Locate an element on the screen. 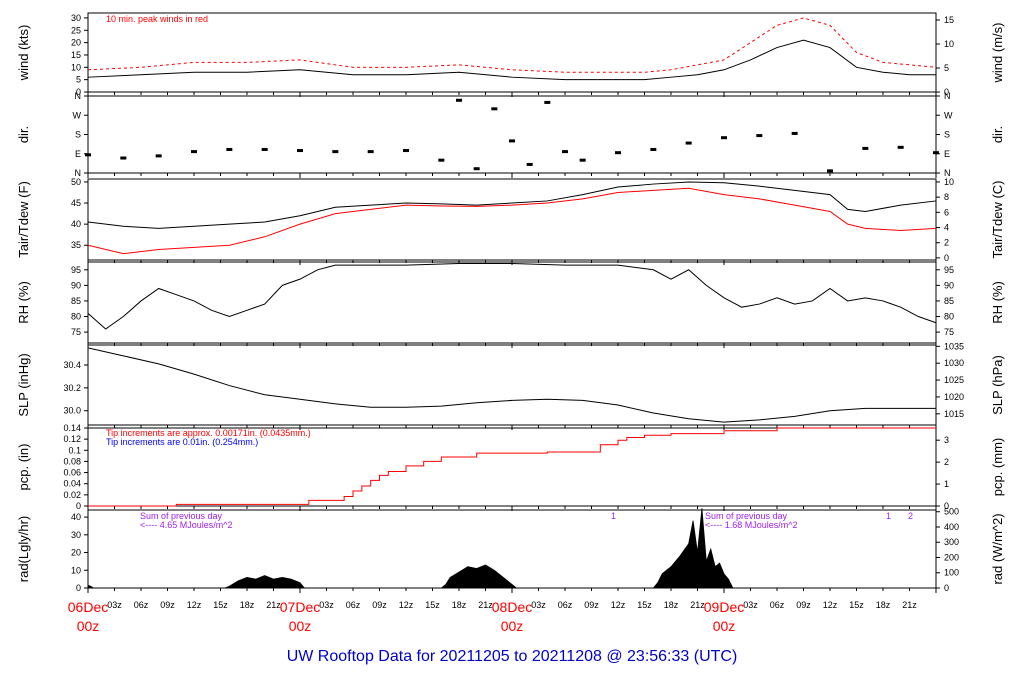 The image size is (1024, 700). y-axis-label-left: SLP (inHg) is located at coordinates (23, 384).